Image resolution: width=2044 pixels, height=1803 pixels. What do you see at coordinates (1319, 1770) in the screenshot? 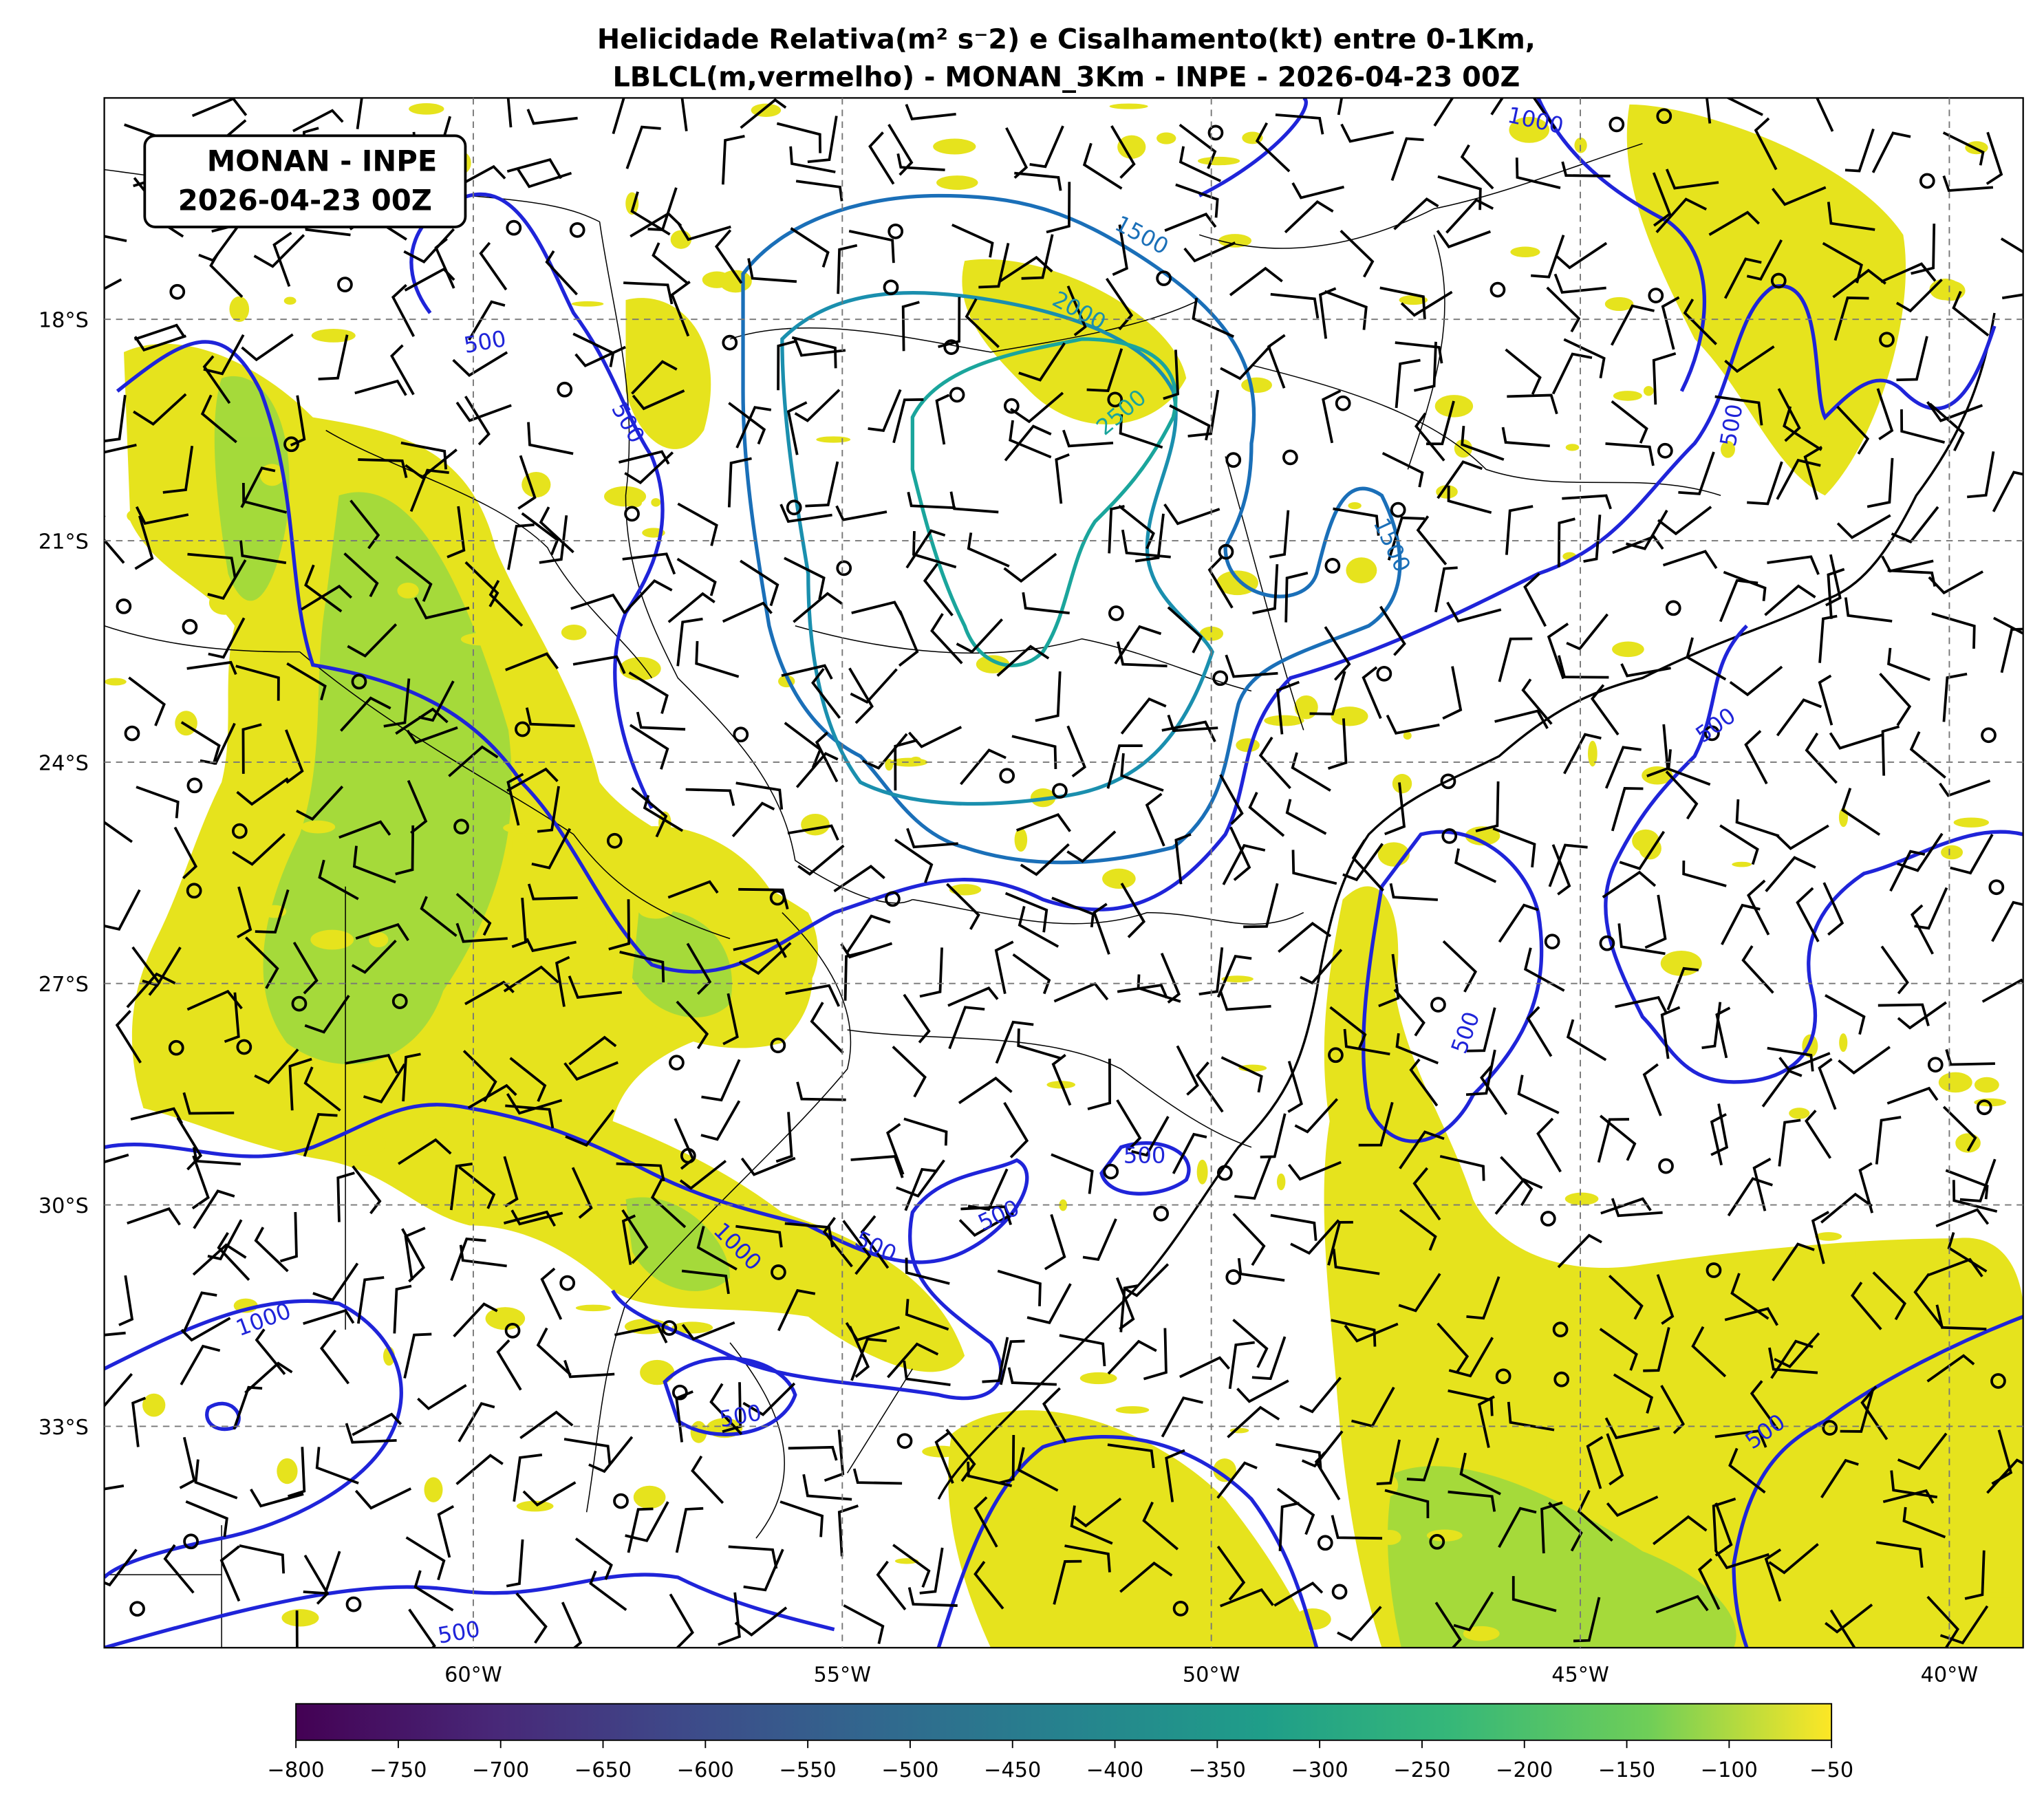
I see `colorbar-tick-label: −300` at bounding box center [1319, 1770].